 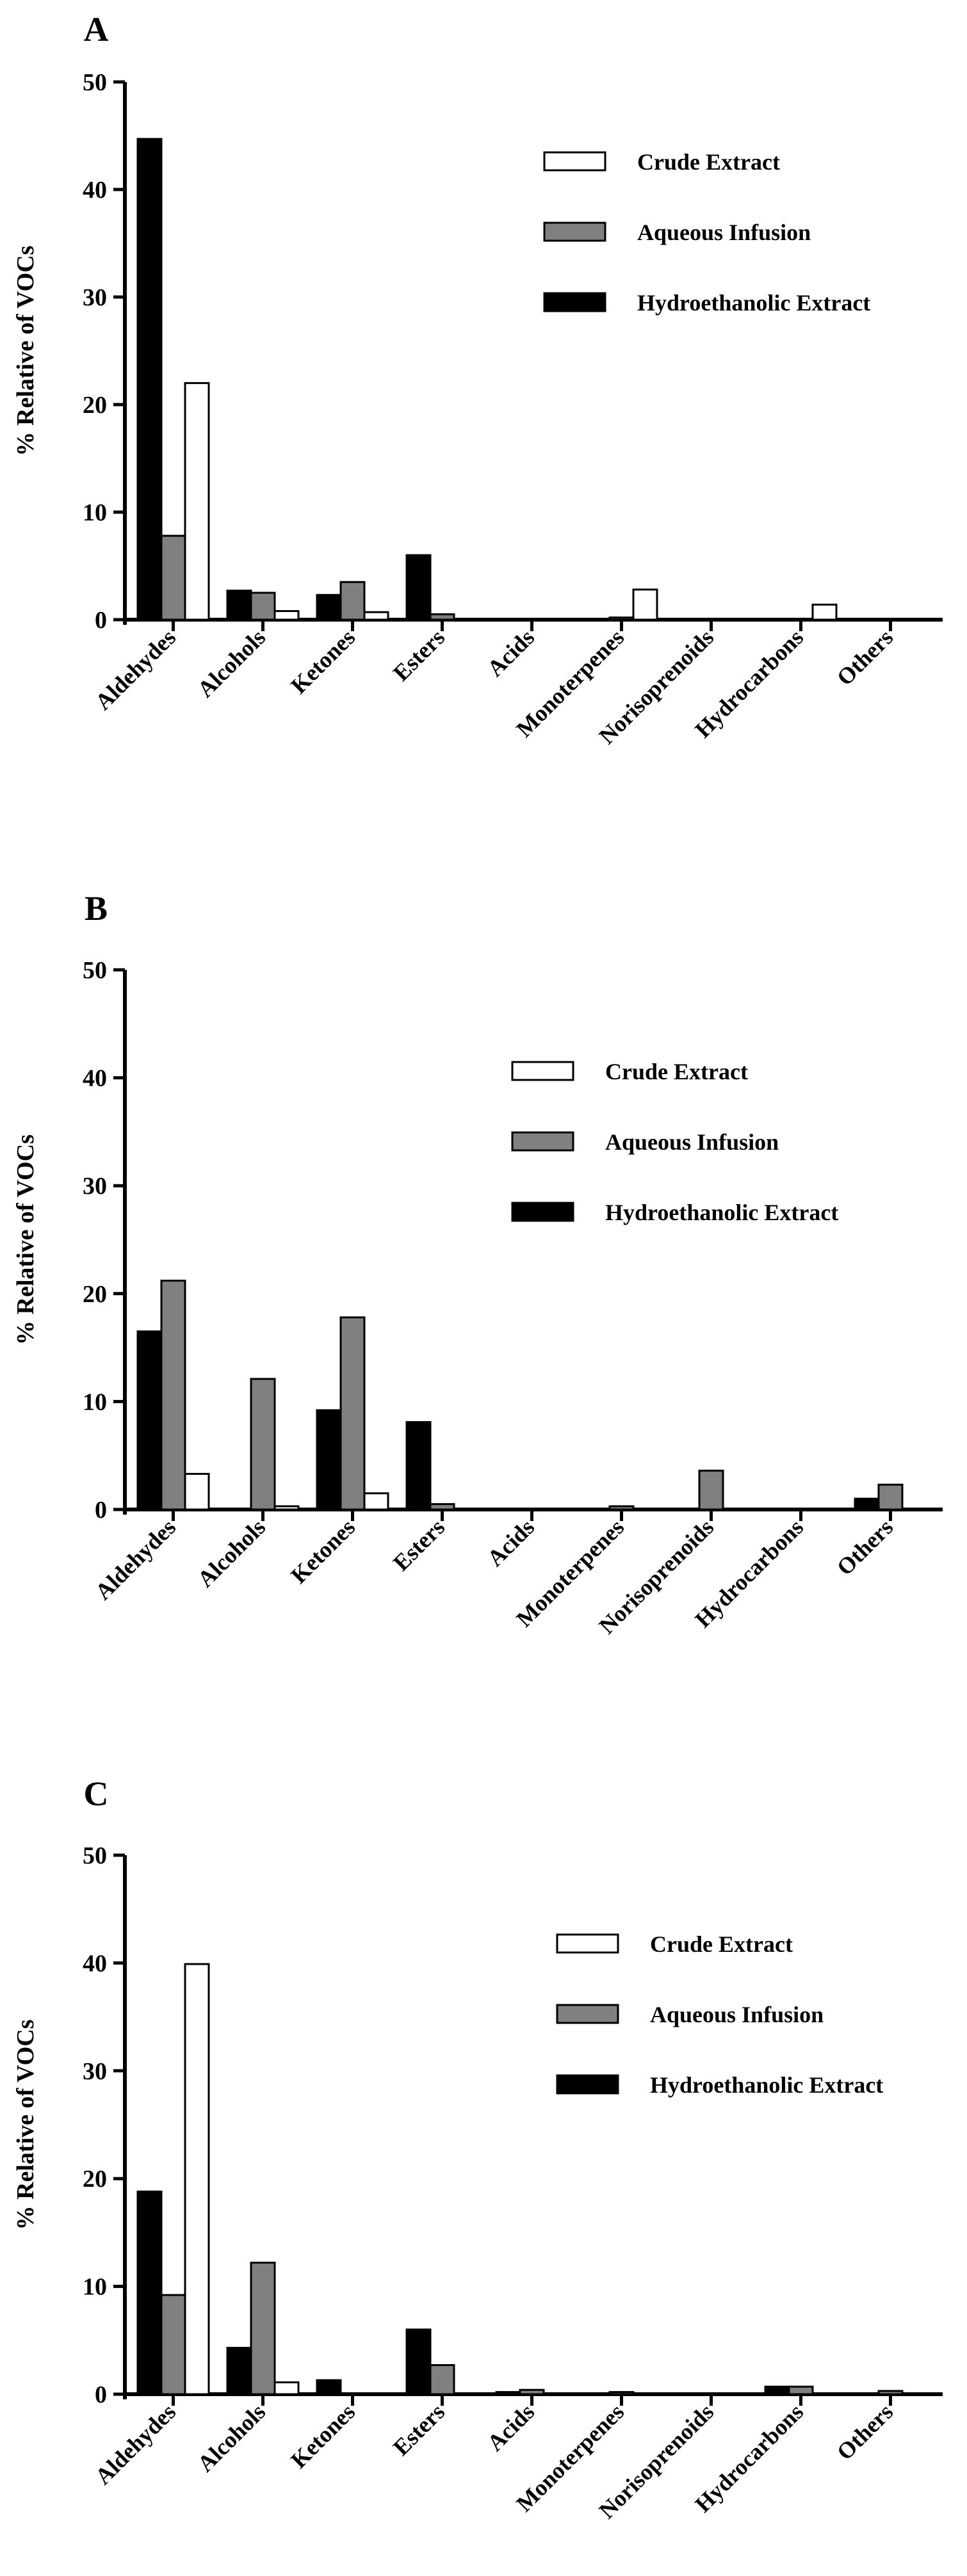 I want to click on bar-hydroethanolic-extract-others, so click(x=867, y=1504).